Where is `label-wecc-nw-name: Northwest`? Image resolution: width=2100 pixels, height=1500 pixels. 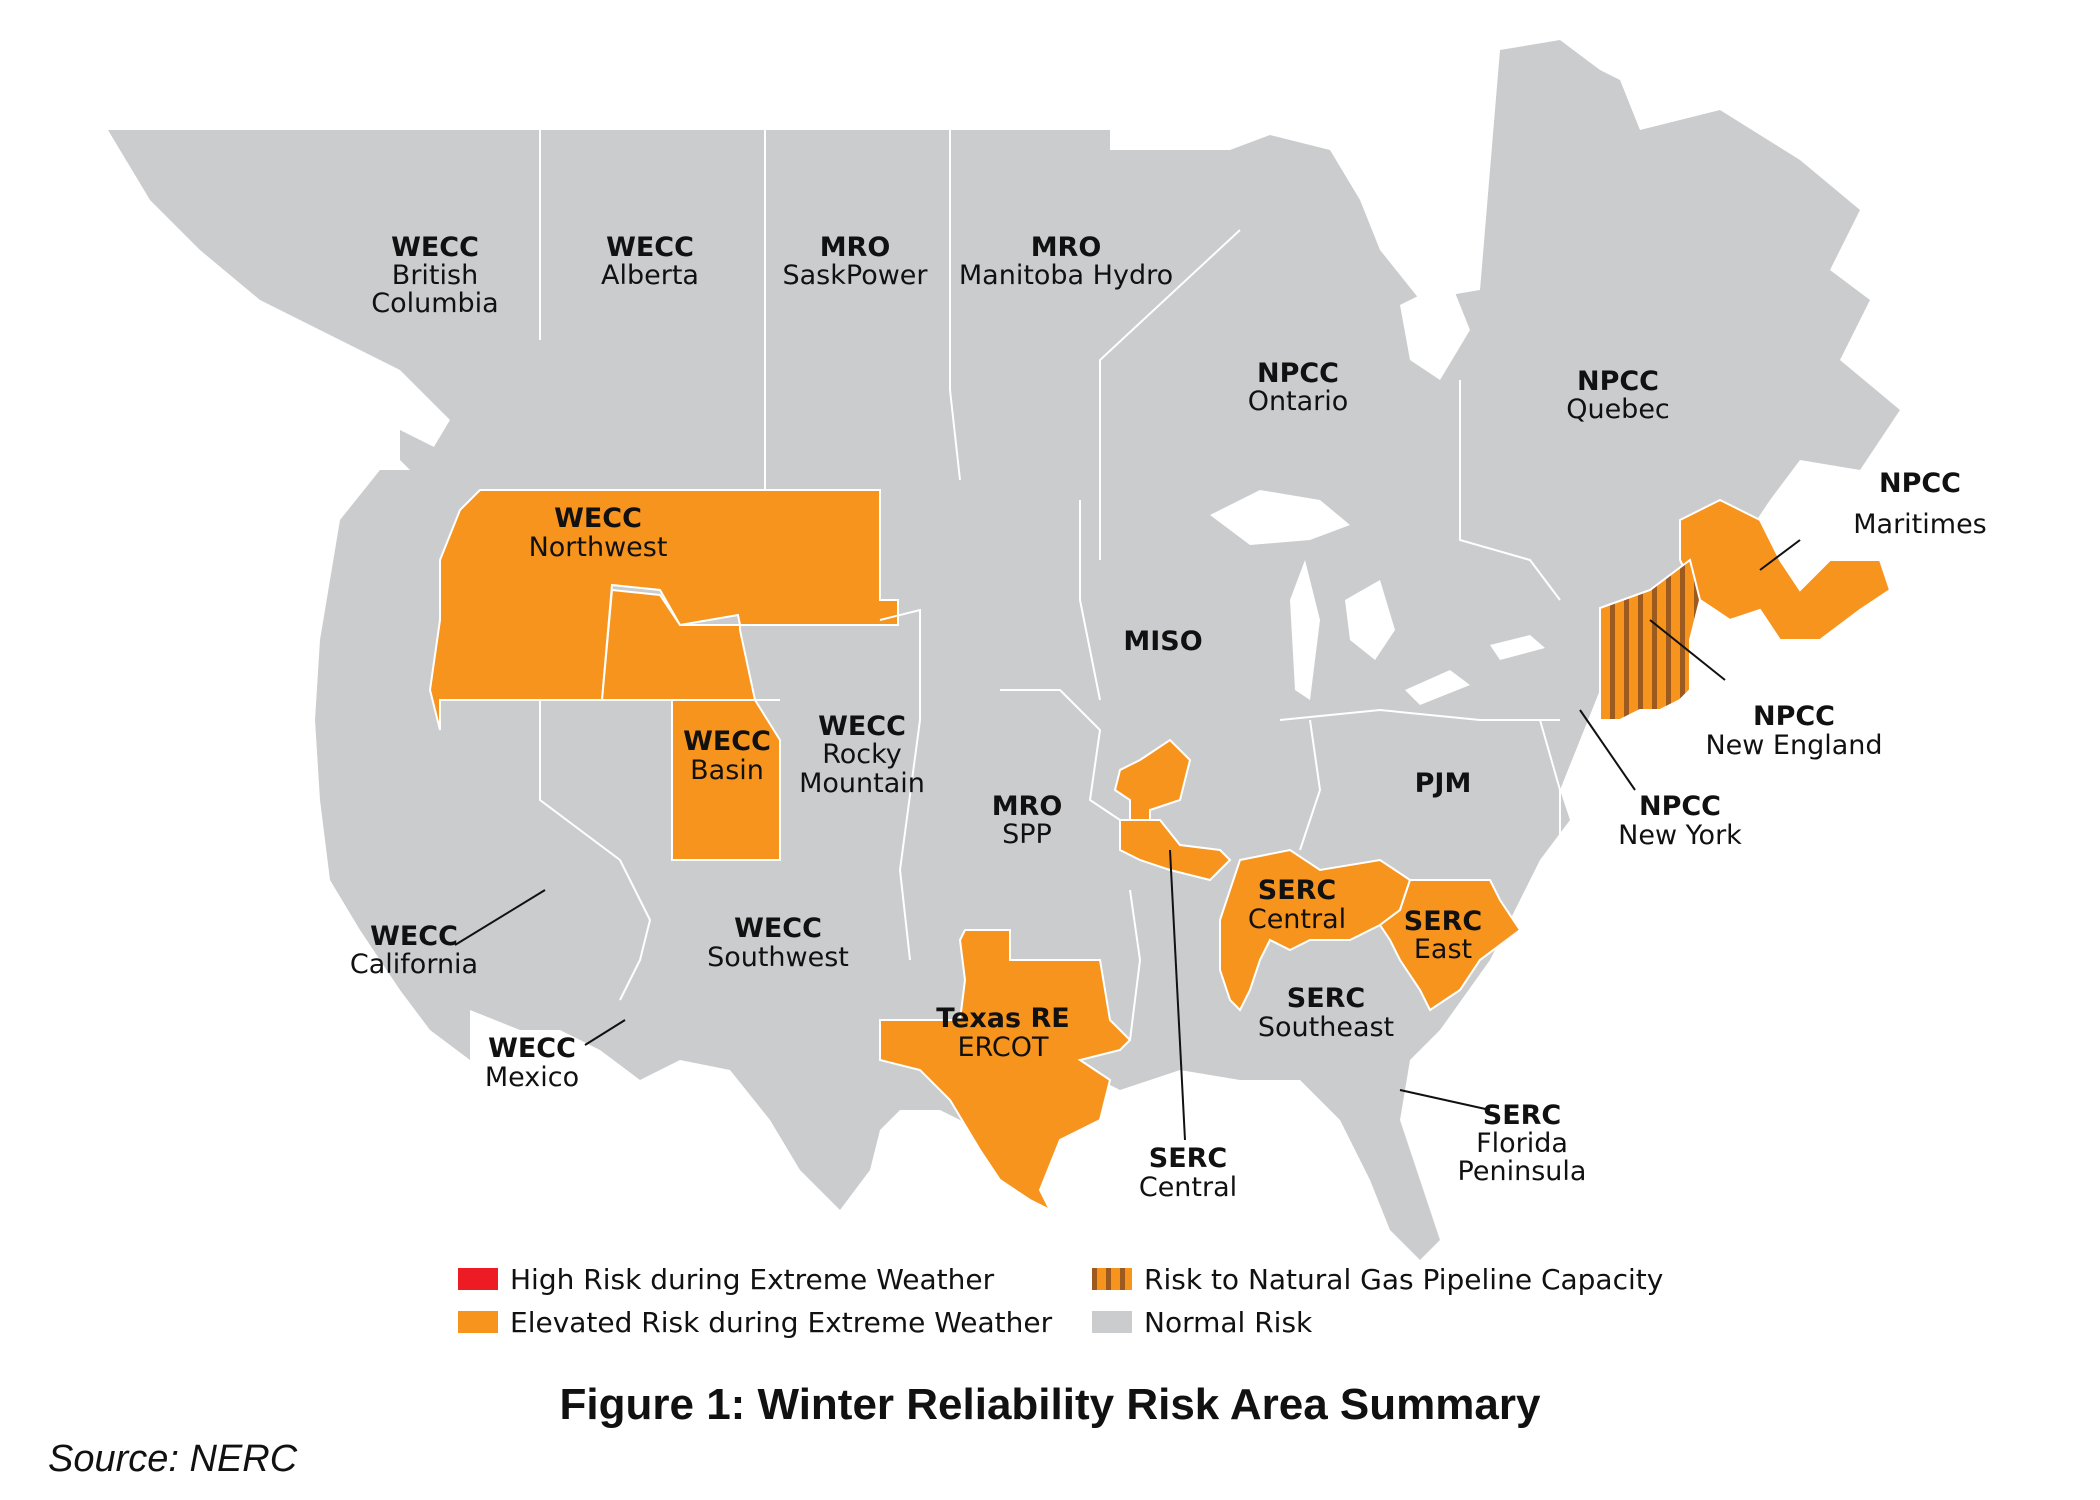
label-wecc-nw-name: Northwest is located at coordinates (598, 547).